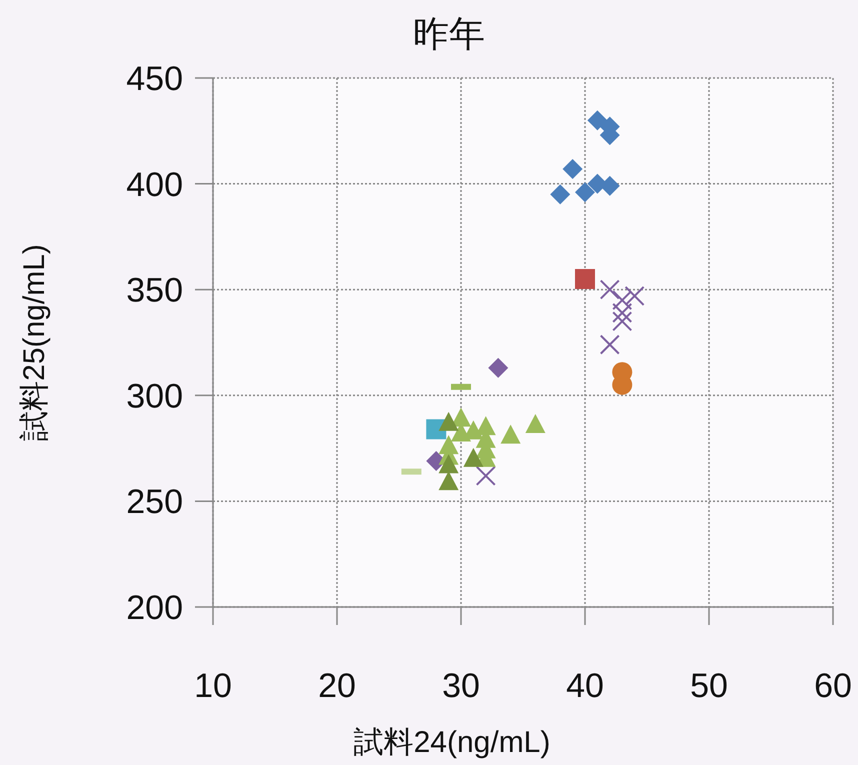 Image resolution: width=858 pixels, height=765 pixels. What do you see at coordinates (585, 686) in the screenshot?
I see `x-tick-label: 40` at bounding box center [585, 686].